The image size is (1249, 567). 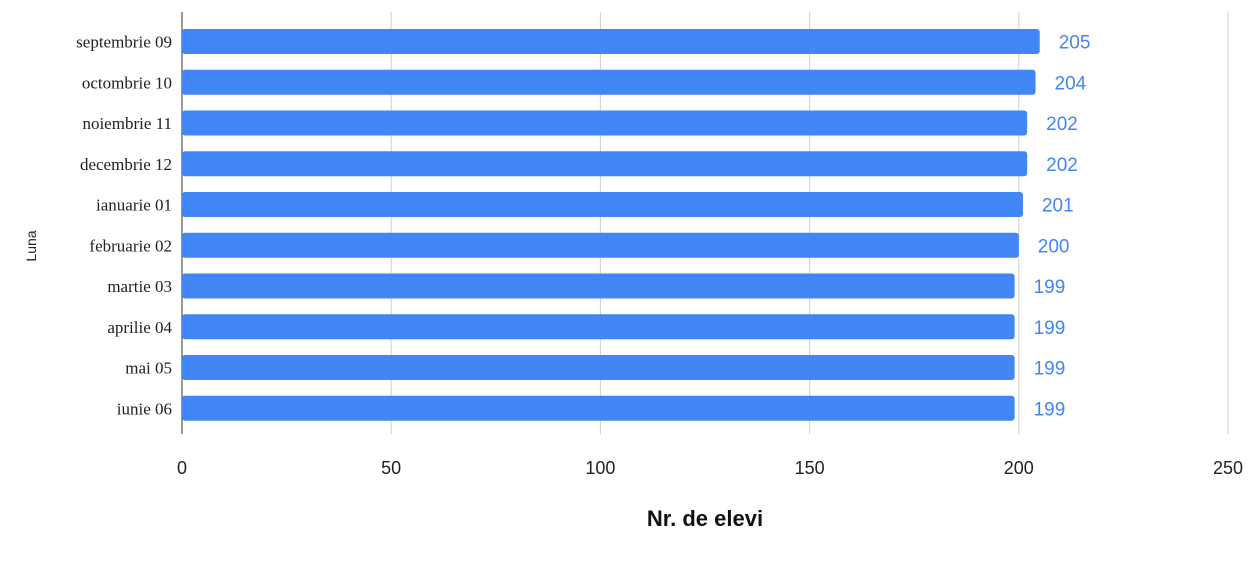 I want to click on data-label: 205, so click(x=1075, y=43).